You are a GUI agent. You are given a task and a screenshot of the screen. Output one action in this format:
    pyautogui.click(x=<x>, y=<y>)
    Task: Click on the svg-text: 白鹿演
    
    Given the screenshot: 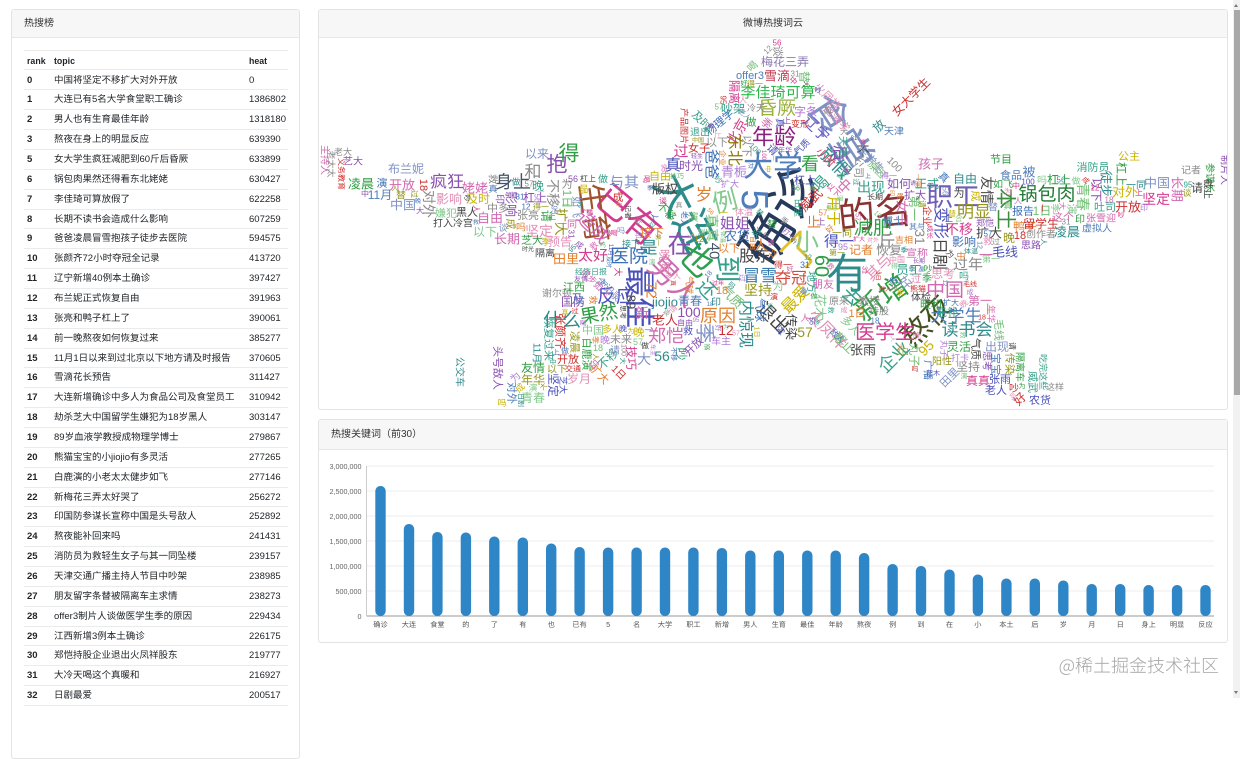 What is the action you would take?
    pyautogui.click(x=586, y=354)
    